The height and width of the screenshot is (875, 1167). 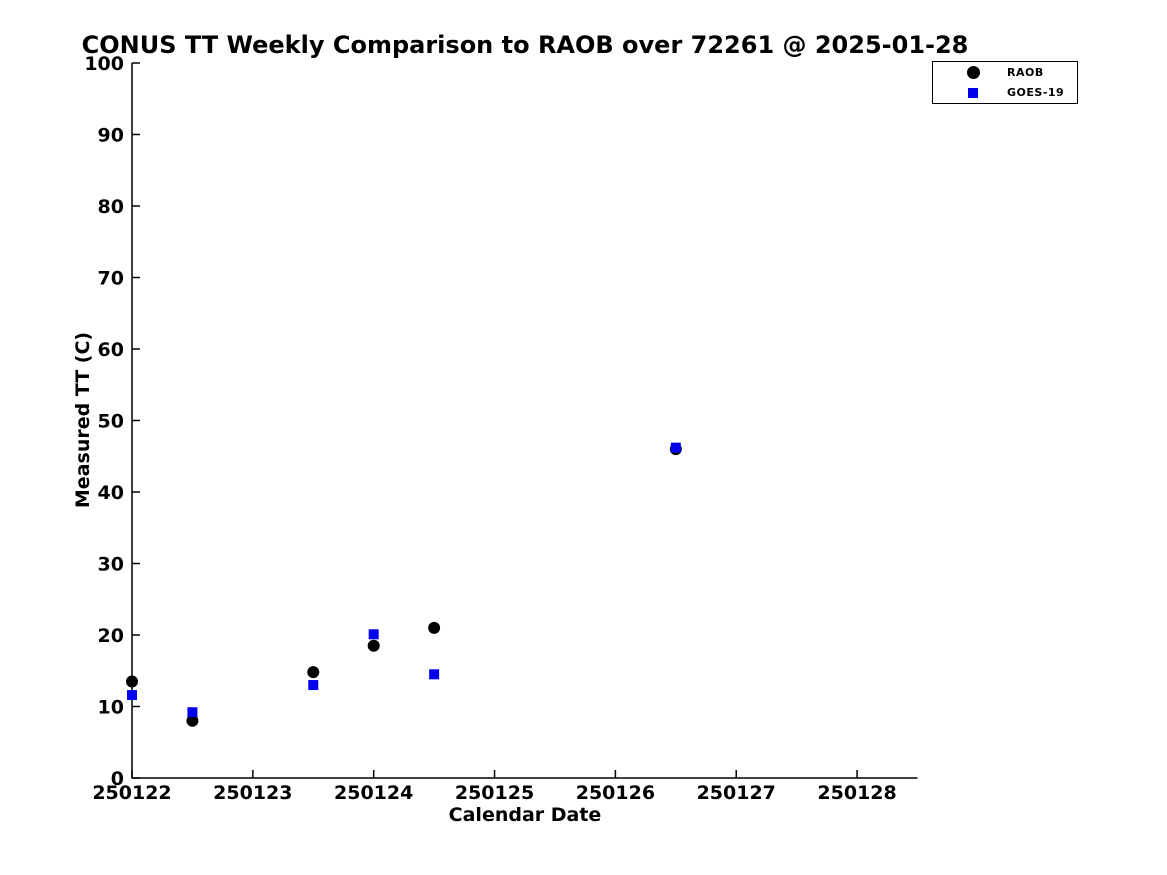 I want to click on goes-19-square-icon, so click(x=973, y=92).